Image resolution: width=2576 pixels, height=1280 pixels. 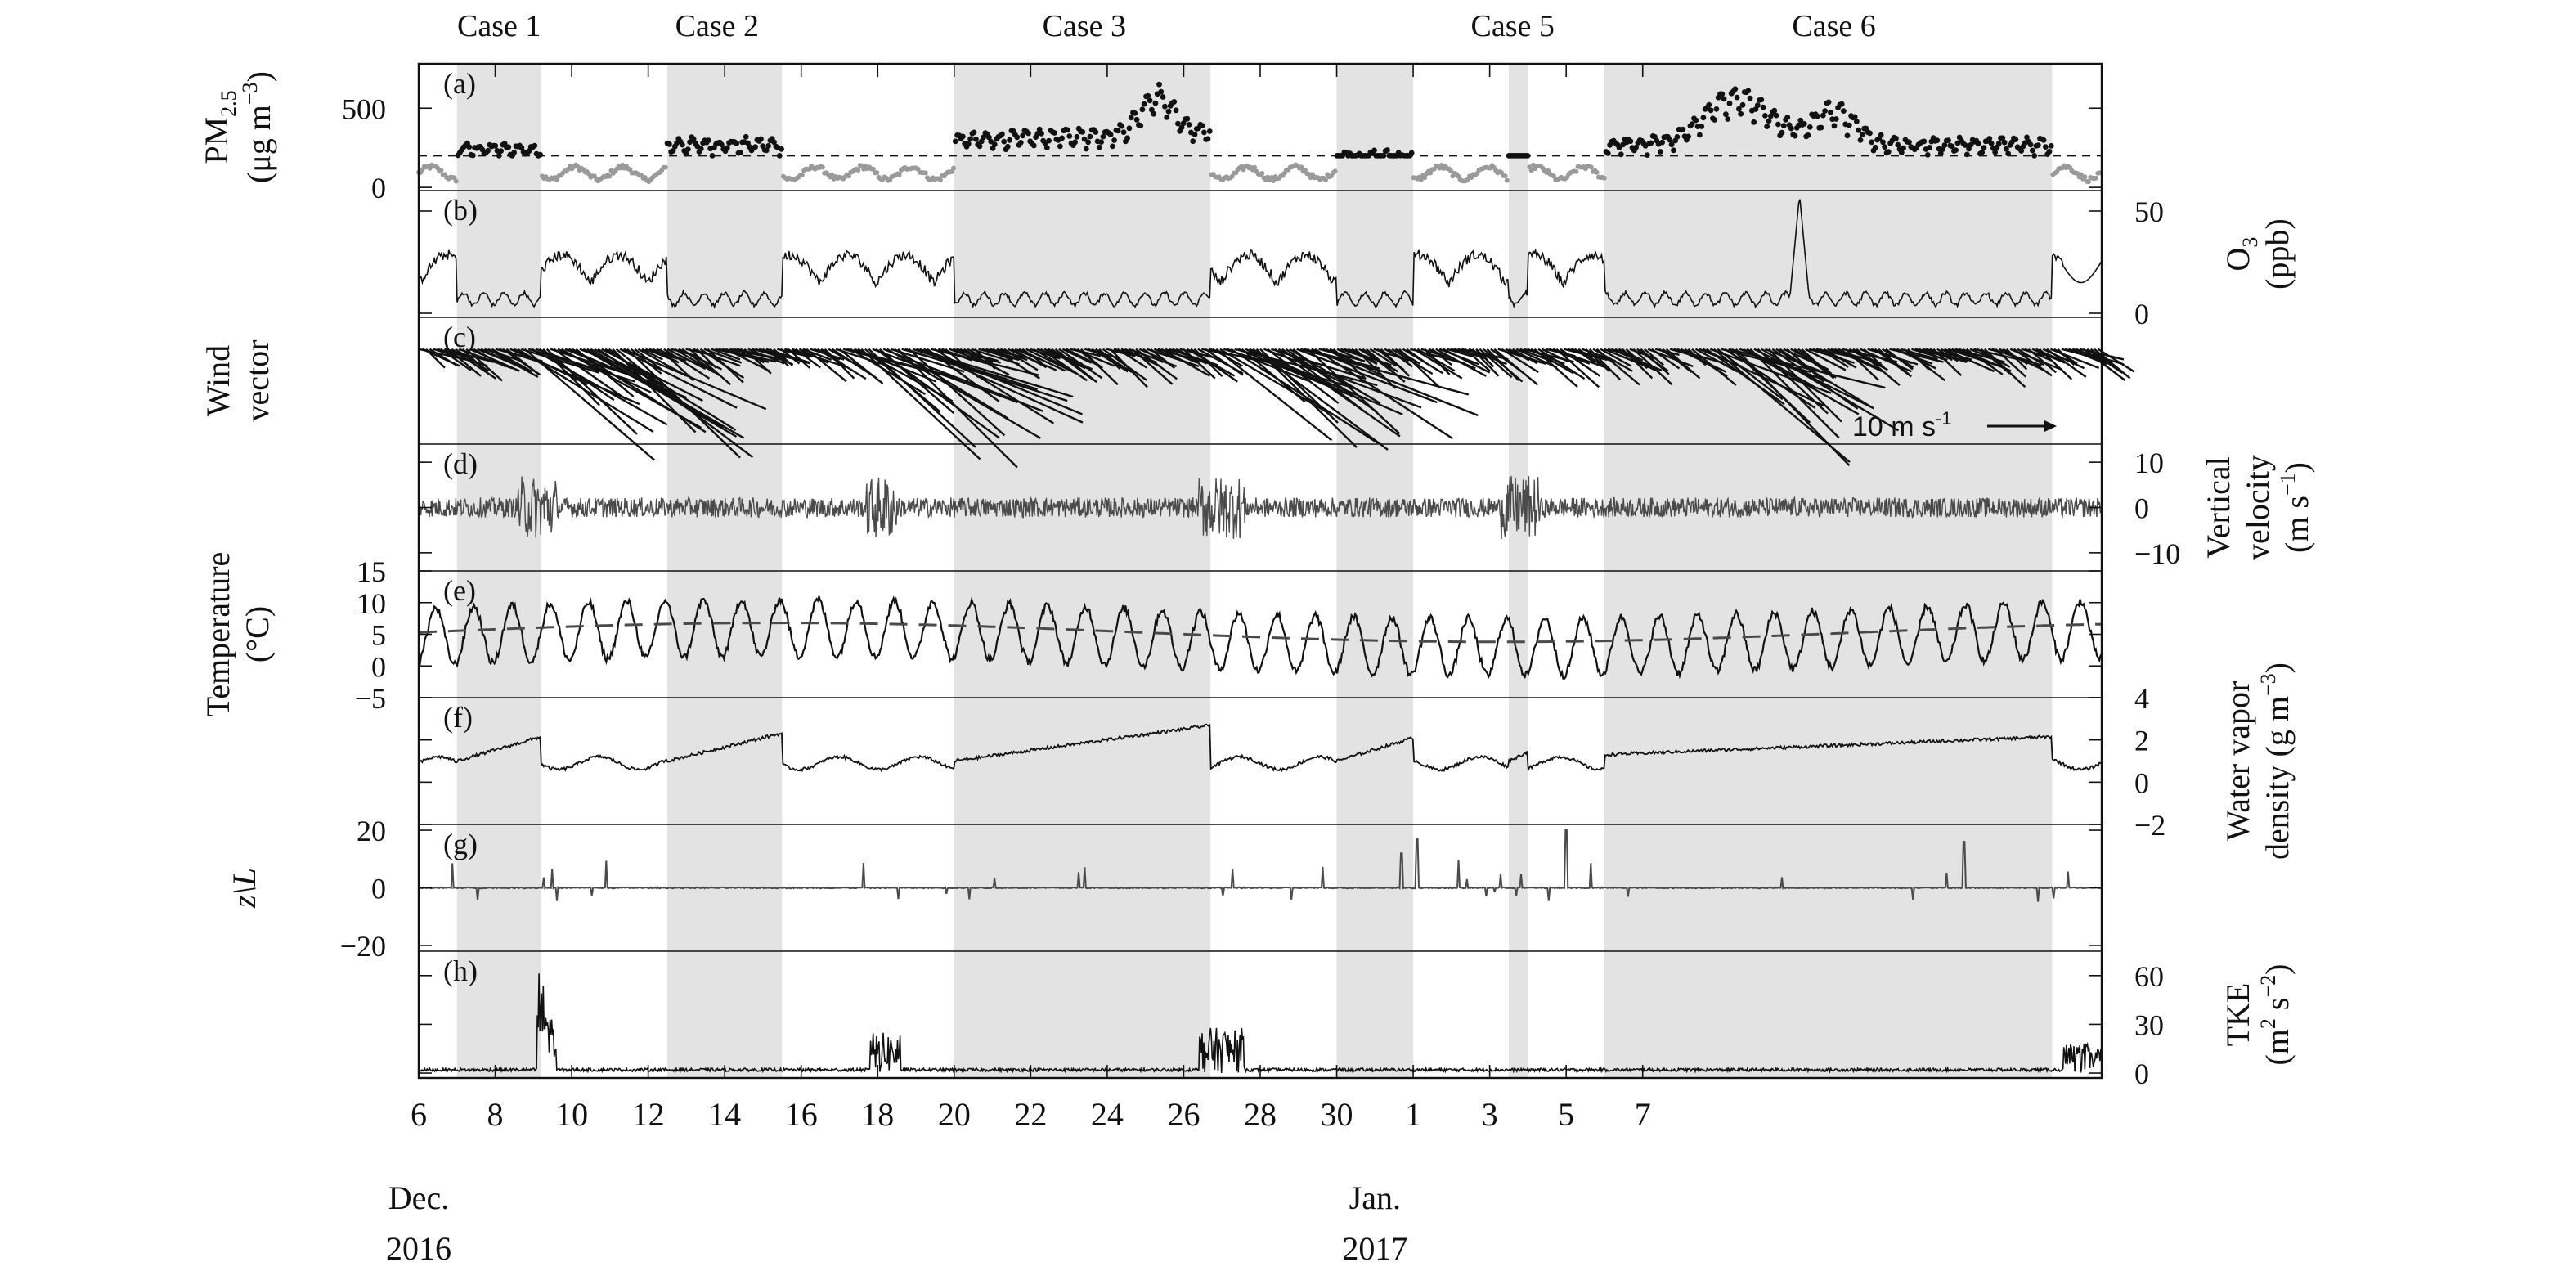 What do you see at coordinates (244, 888) in the screenshot?
I see `ylabel-g: z\L` at bounding box center [244, 888].